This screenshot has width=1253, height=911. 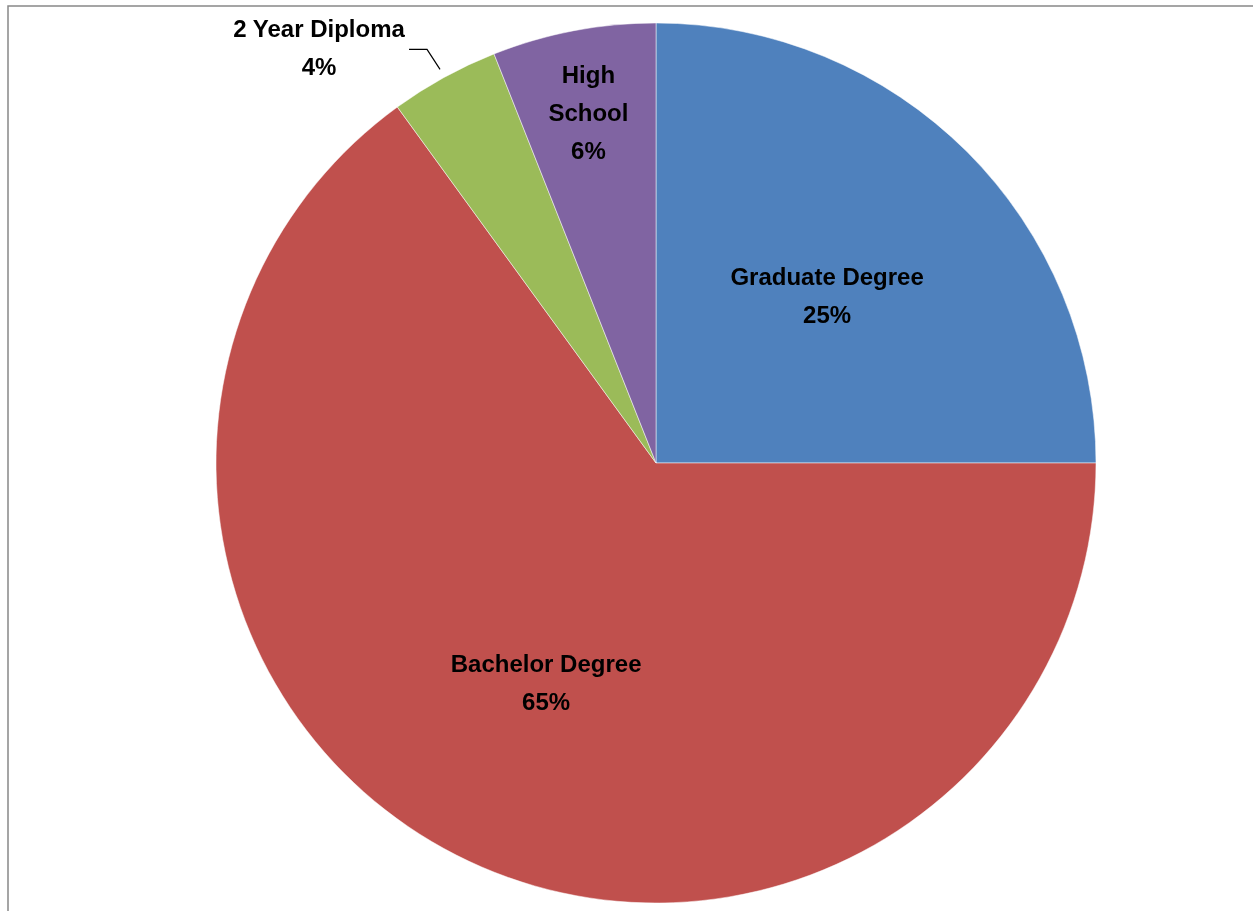 I want to click on slice-label: 2 Year Diploma, so click(x=319, y=29).